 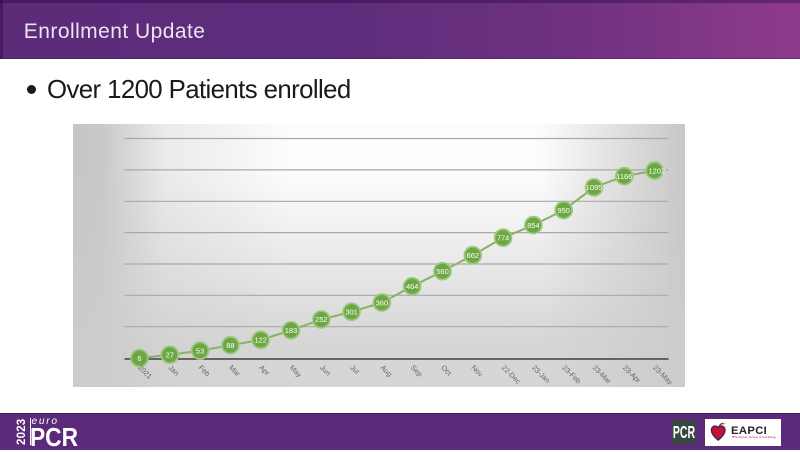 I want to click on svg-text: 23-Mar, so click(x=602, y=374).